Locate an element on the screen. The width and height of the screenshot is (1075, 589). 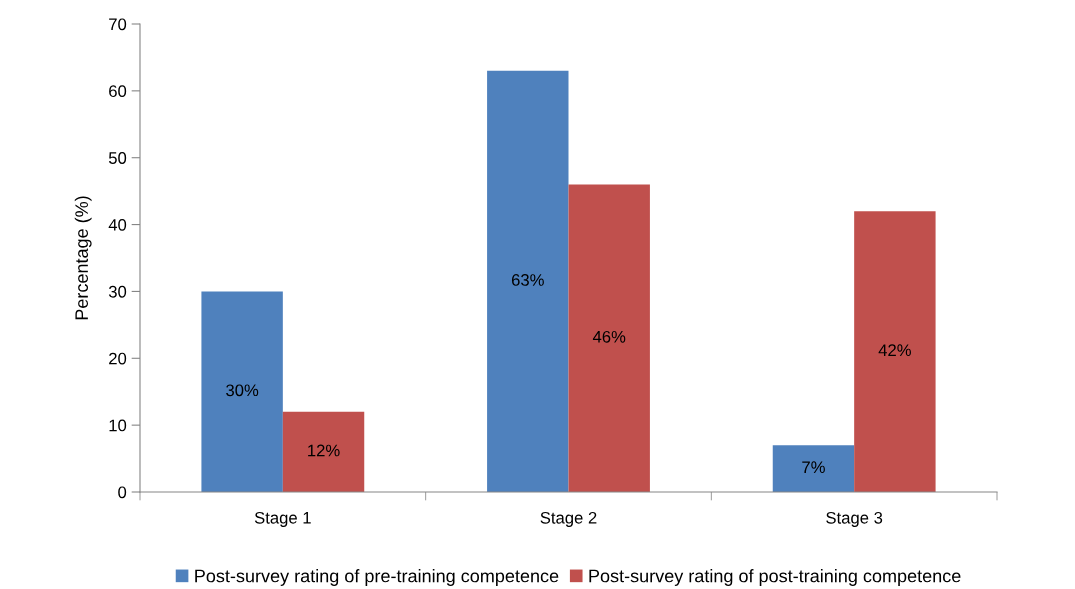
data-label: 63% is located at coordinates (527, 280).